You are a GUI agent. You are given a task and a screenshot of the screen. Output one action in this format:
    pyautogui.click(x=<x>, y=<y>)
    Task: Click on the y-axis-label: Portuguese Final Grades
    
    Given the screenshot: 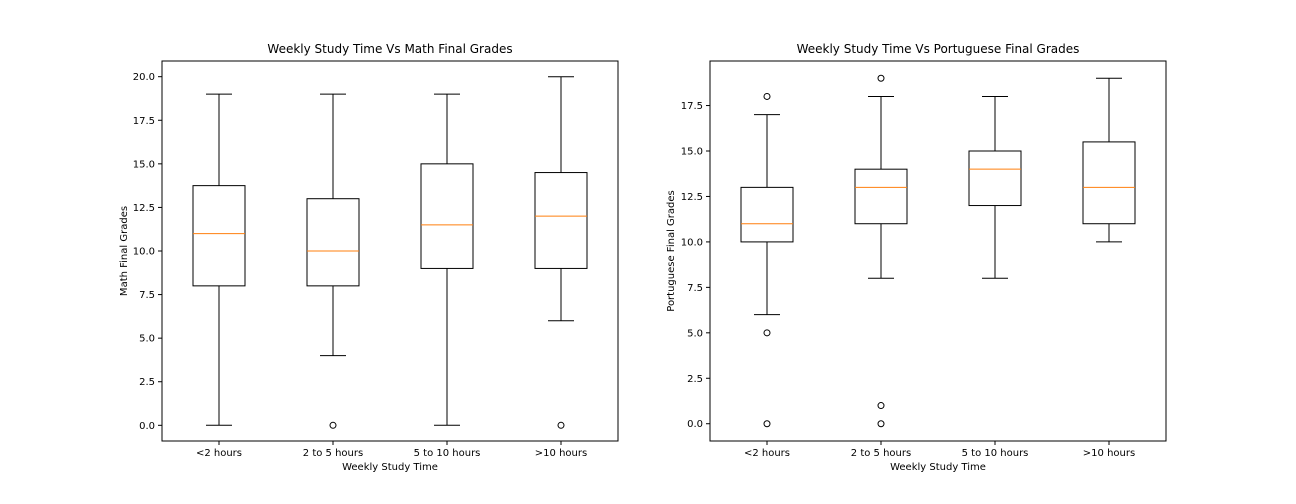 What is the action you would take?
    pyautogui.click(x=671, y=250)
    